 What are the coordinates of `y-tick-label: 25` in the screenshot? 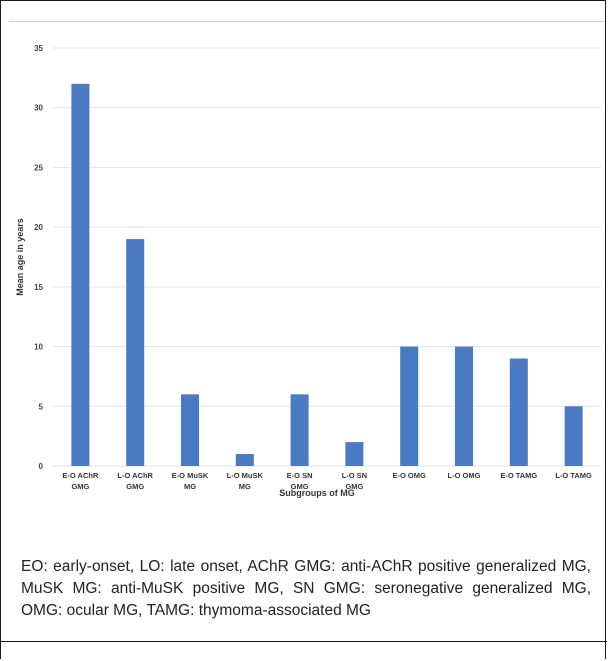 It's located at (38, 167).